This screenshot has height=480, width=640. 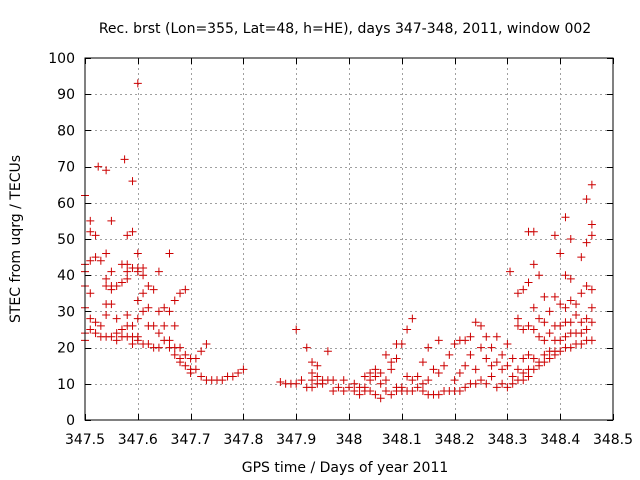 What do you see at coordinates (191, 440) in the screenshot?
I see `x-tick-label: 347.7` at bounding box center [191, 440].